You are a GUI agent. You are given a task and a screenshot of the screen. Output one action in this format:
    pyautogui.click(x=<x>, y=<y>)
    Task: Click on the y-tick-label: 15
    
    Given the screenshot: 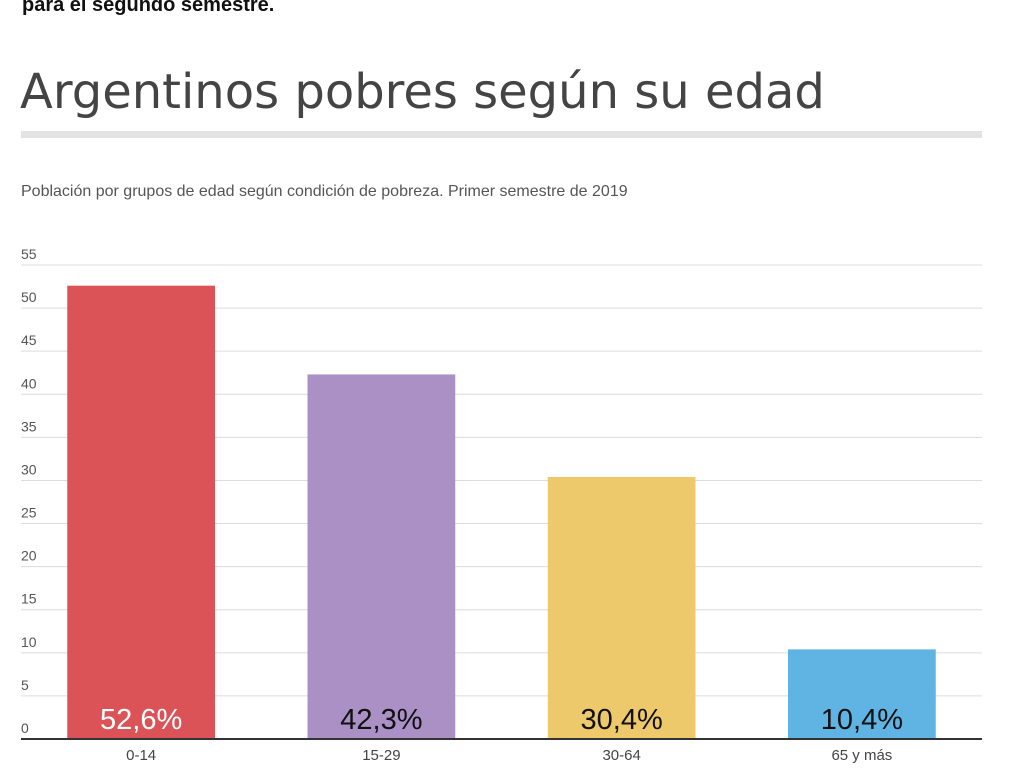 What is the action you would take?
    pyautogui.click(x=29, y=599)
    